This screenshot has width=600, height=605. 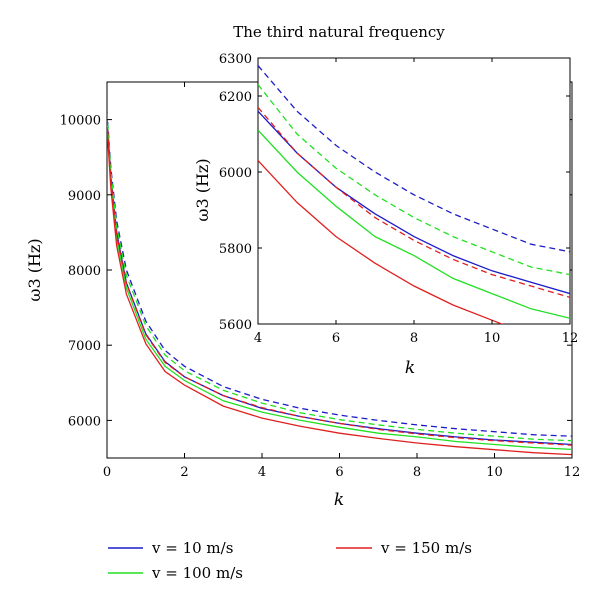 What do you see at coordinates (414, 338) in the screenshot?
I see `inset-x-tick-label: 8` at bounding box center [414, 338].